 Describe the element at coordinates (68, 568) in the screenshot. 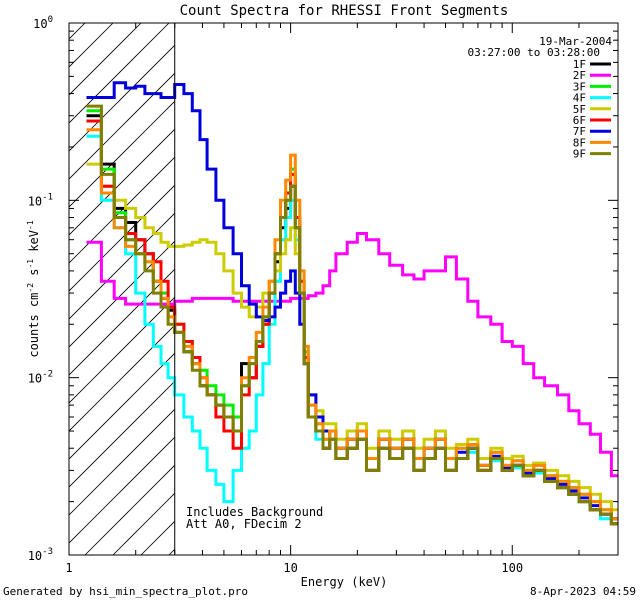

I see `x-tick-label: 1` at that location.